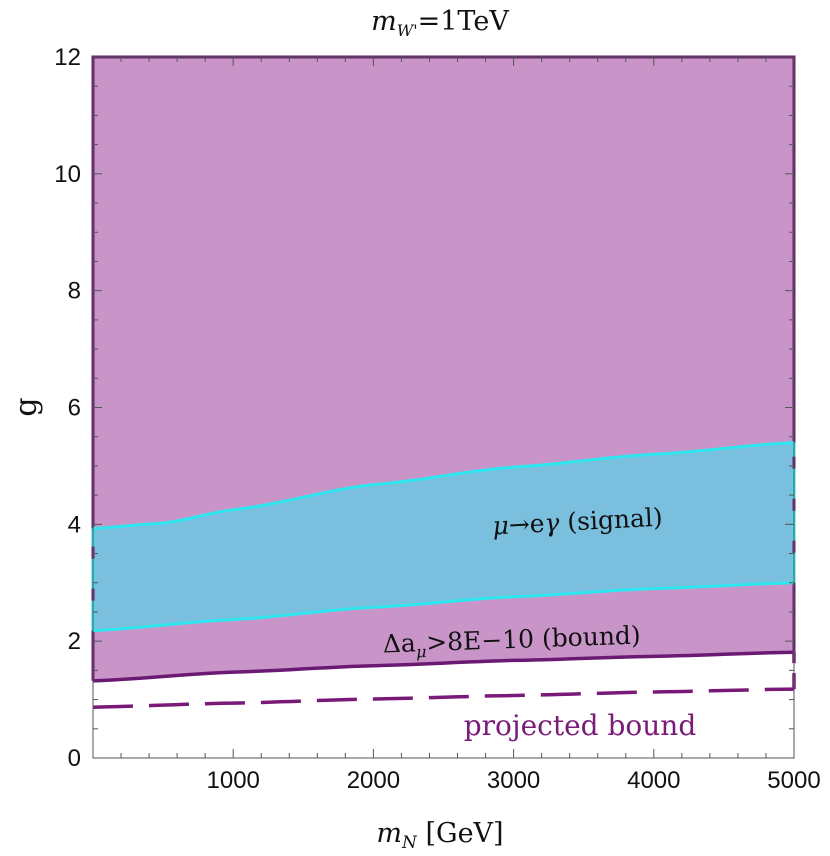 The height and width of the screenshot is (856, 830). What do you see at coordinates (443, 485) in the screenshot?
I see `signal-upper-line` at bounding box center [443, 485].